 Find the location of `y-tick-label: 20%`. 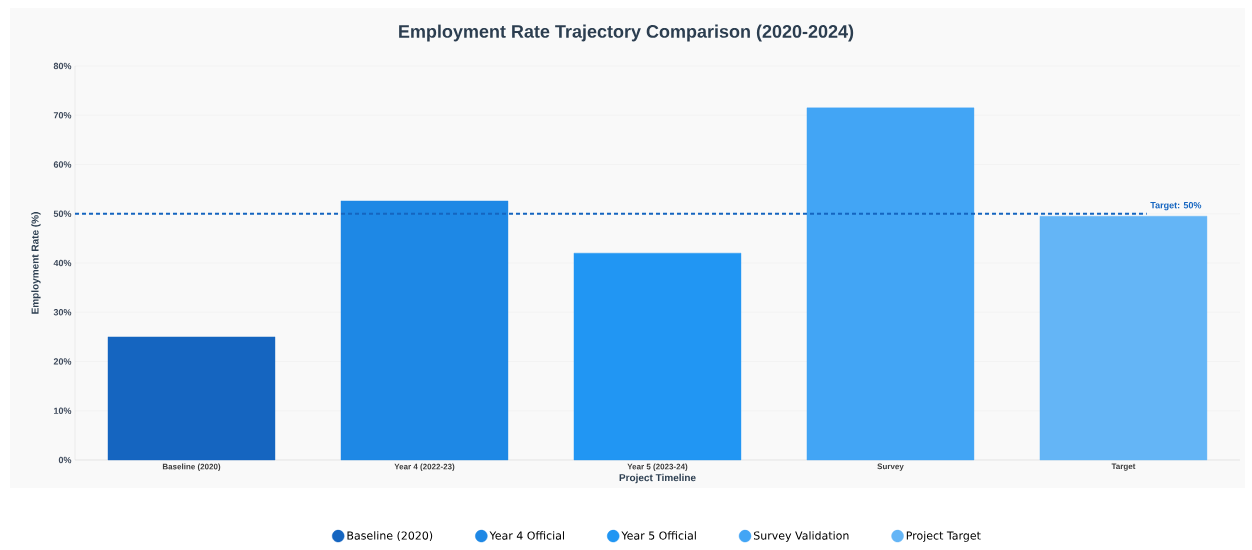

y-tick-label: 20% is located at coordinates (62, 361).